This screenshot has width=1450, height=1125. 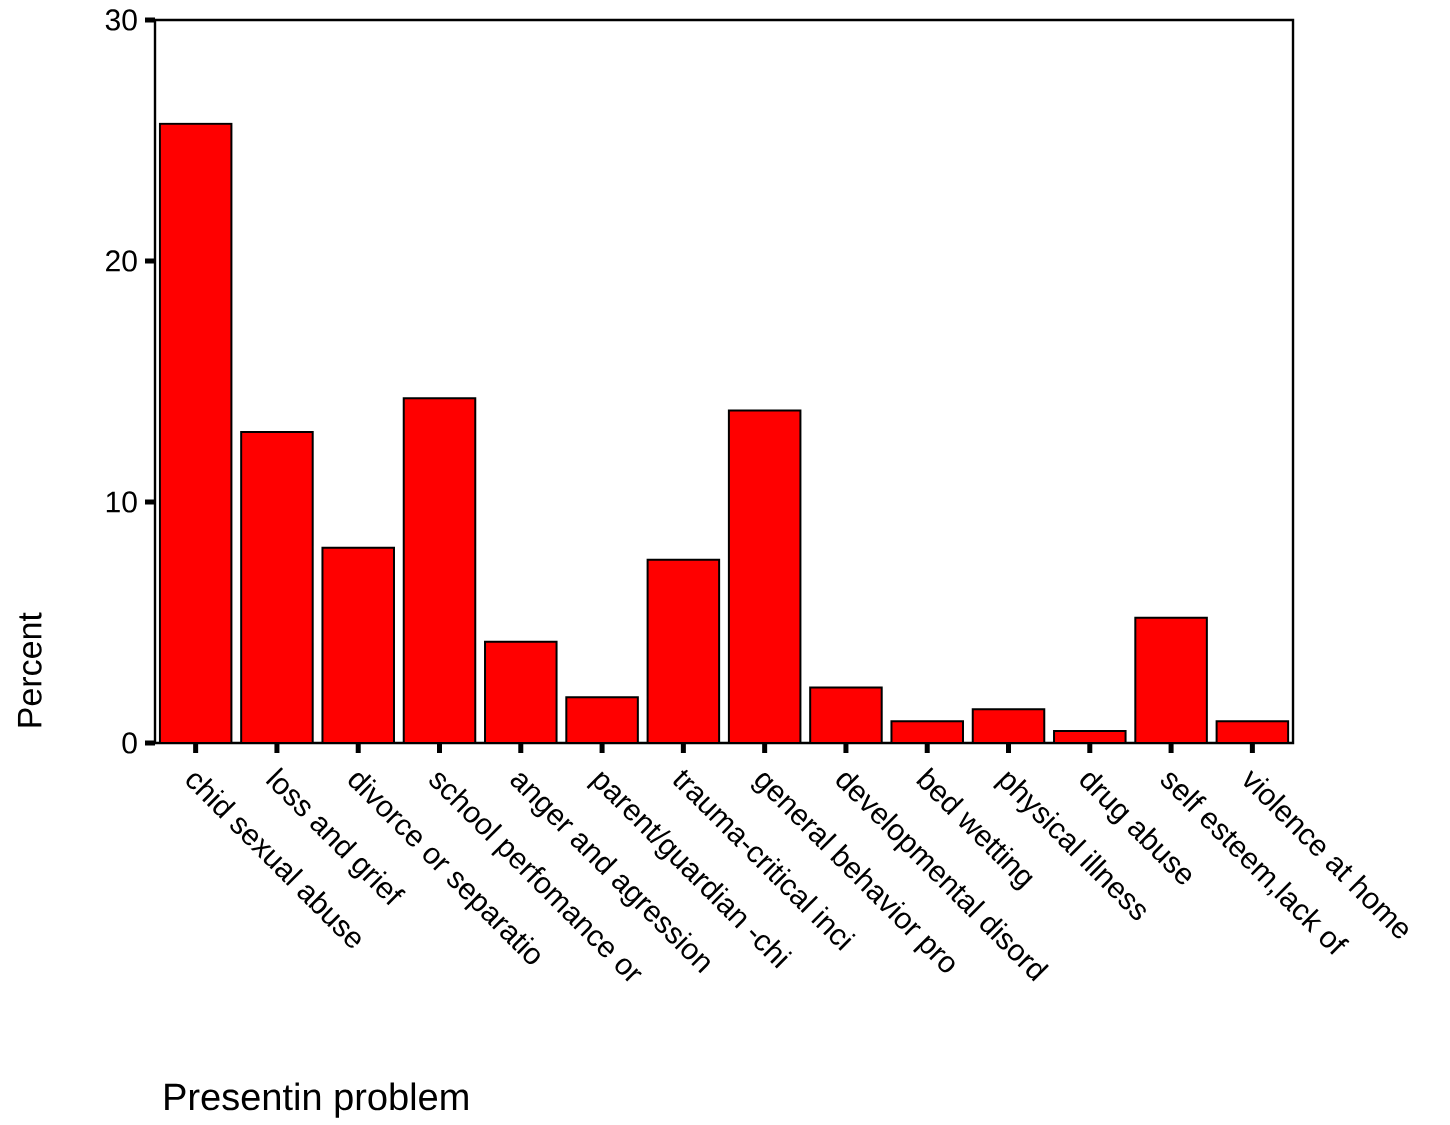 I want to click on x-axis-title: Presentin problem, so click(x=316, y=1100).